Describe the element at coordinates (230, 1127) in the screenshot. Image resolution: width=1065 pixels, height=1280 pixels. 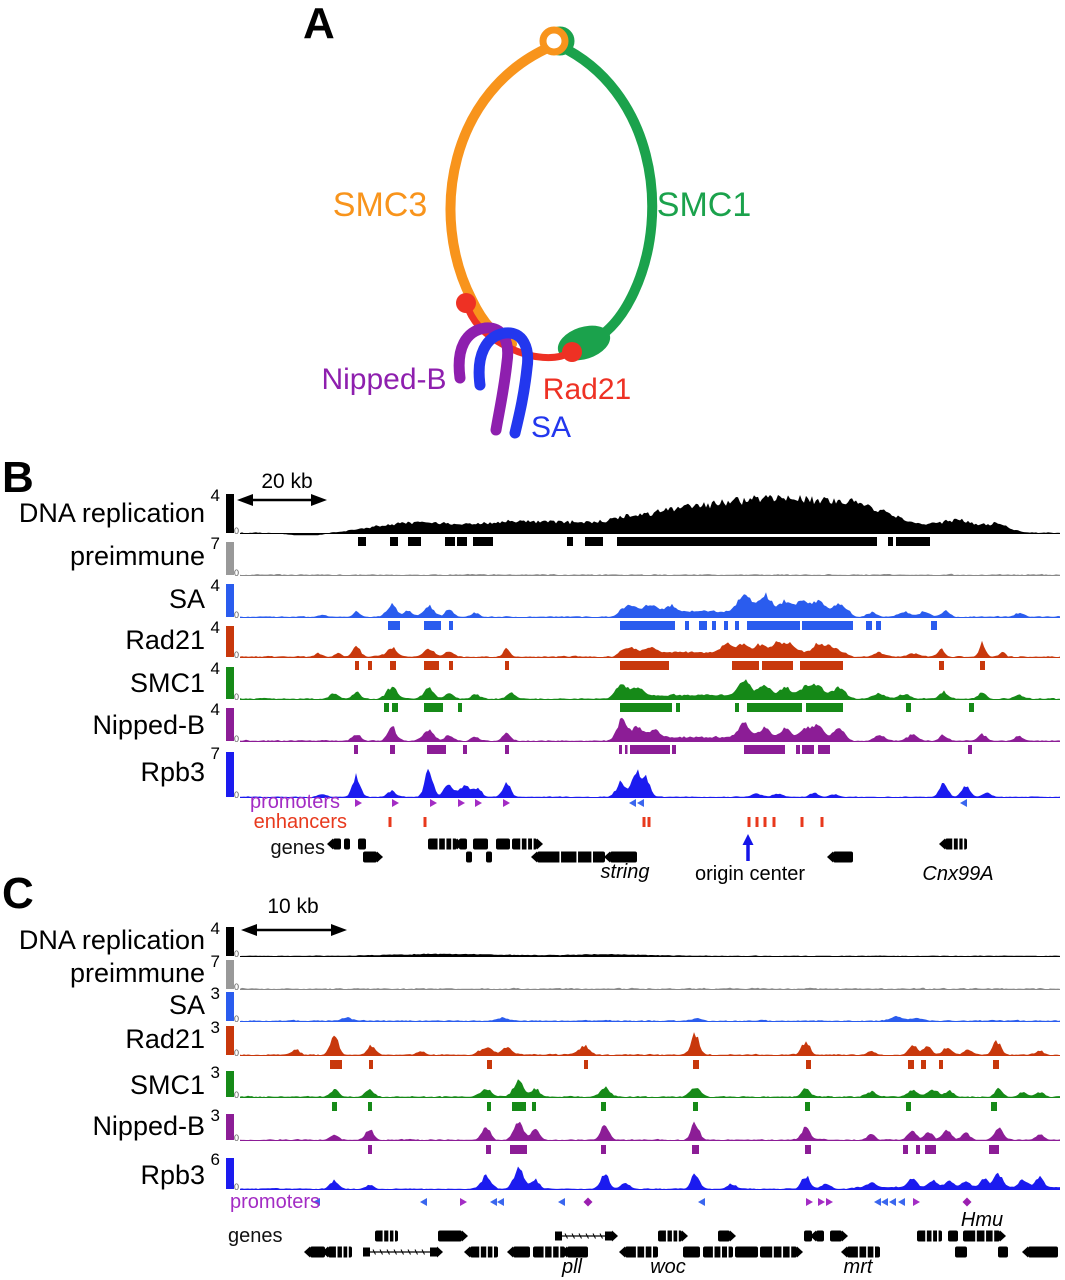
I see `panel-c-nipped-b-scale-bar-icon` at that location.